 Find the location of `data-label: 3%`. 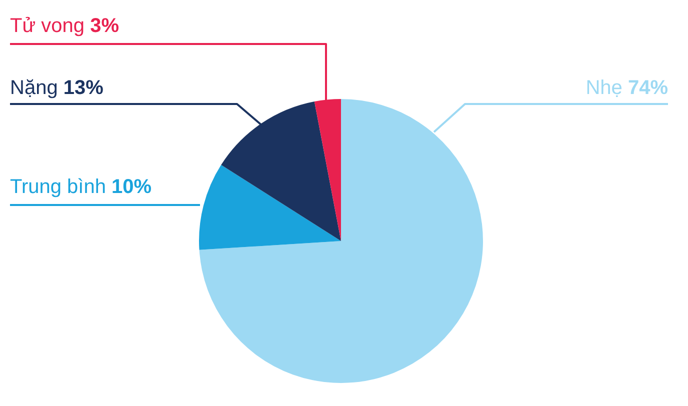

data-label: 3% is located at coordinates (105, 26).